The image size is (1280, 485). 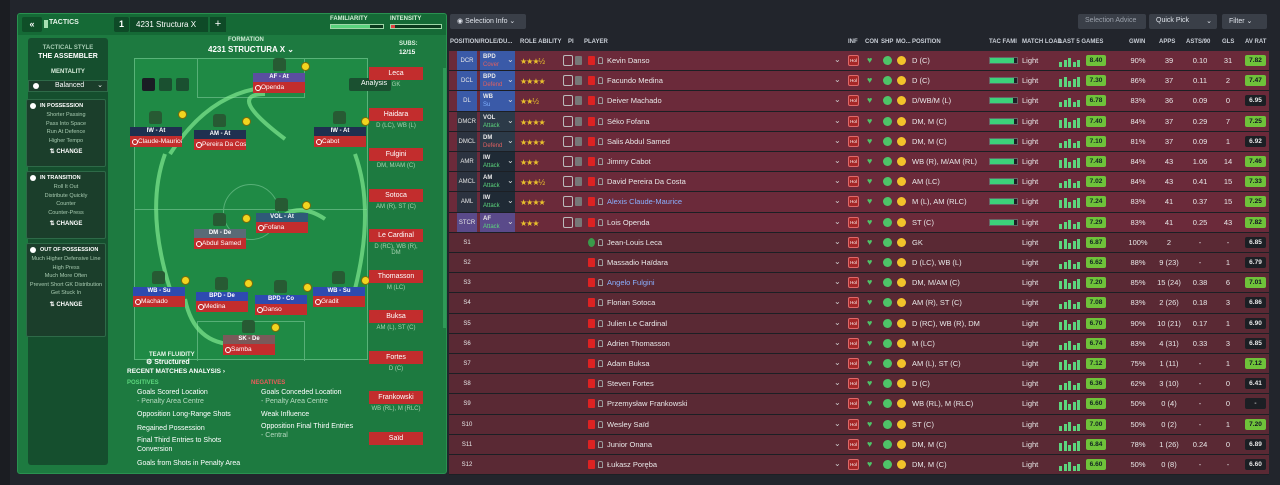 I want to click on col-role-ability: ROLE ABILITY, so click(x=541, y=42).